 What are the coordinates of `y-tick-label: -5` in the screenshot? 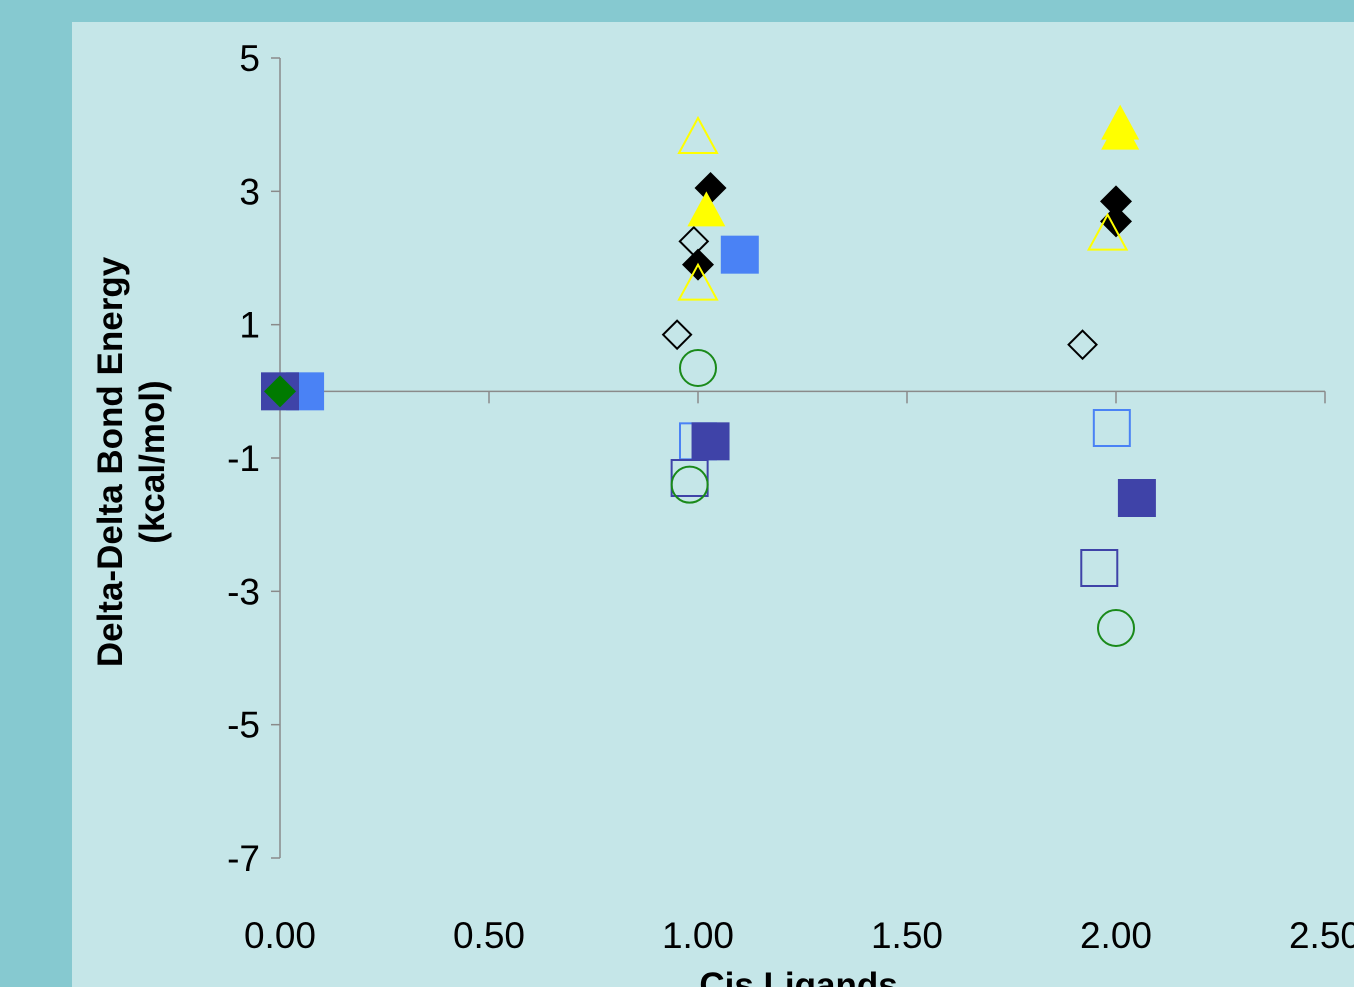 It's located at (243, 725).